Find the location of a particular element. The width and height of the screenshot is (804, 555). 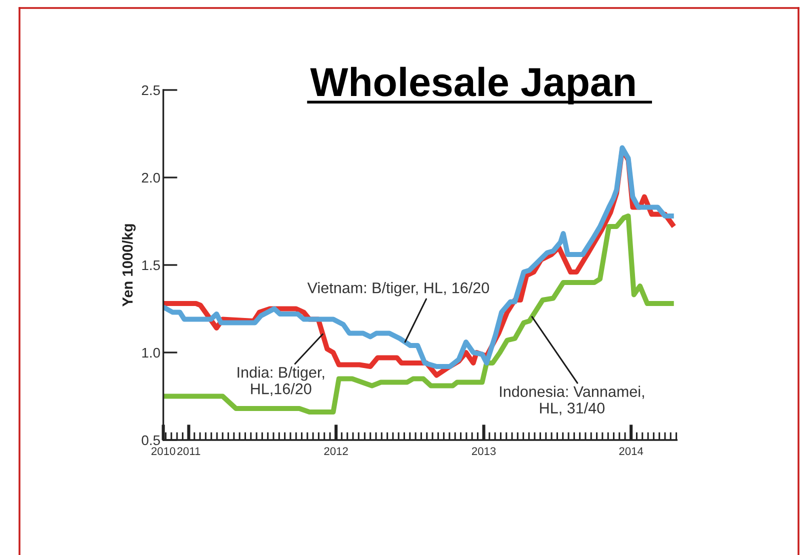

series-label: Vietnam: B/tiger, HL, 16/20 is located at coordinates (398, 289).